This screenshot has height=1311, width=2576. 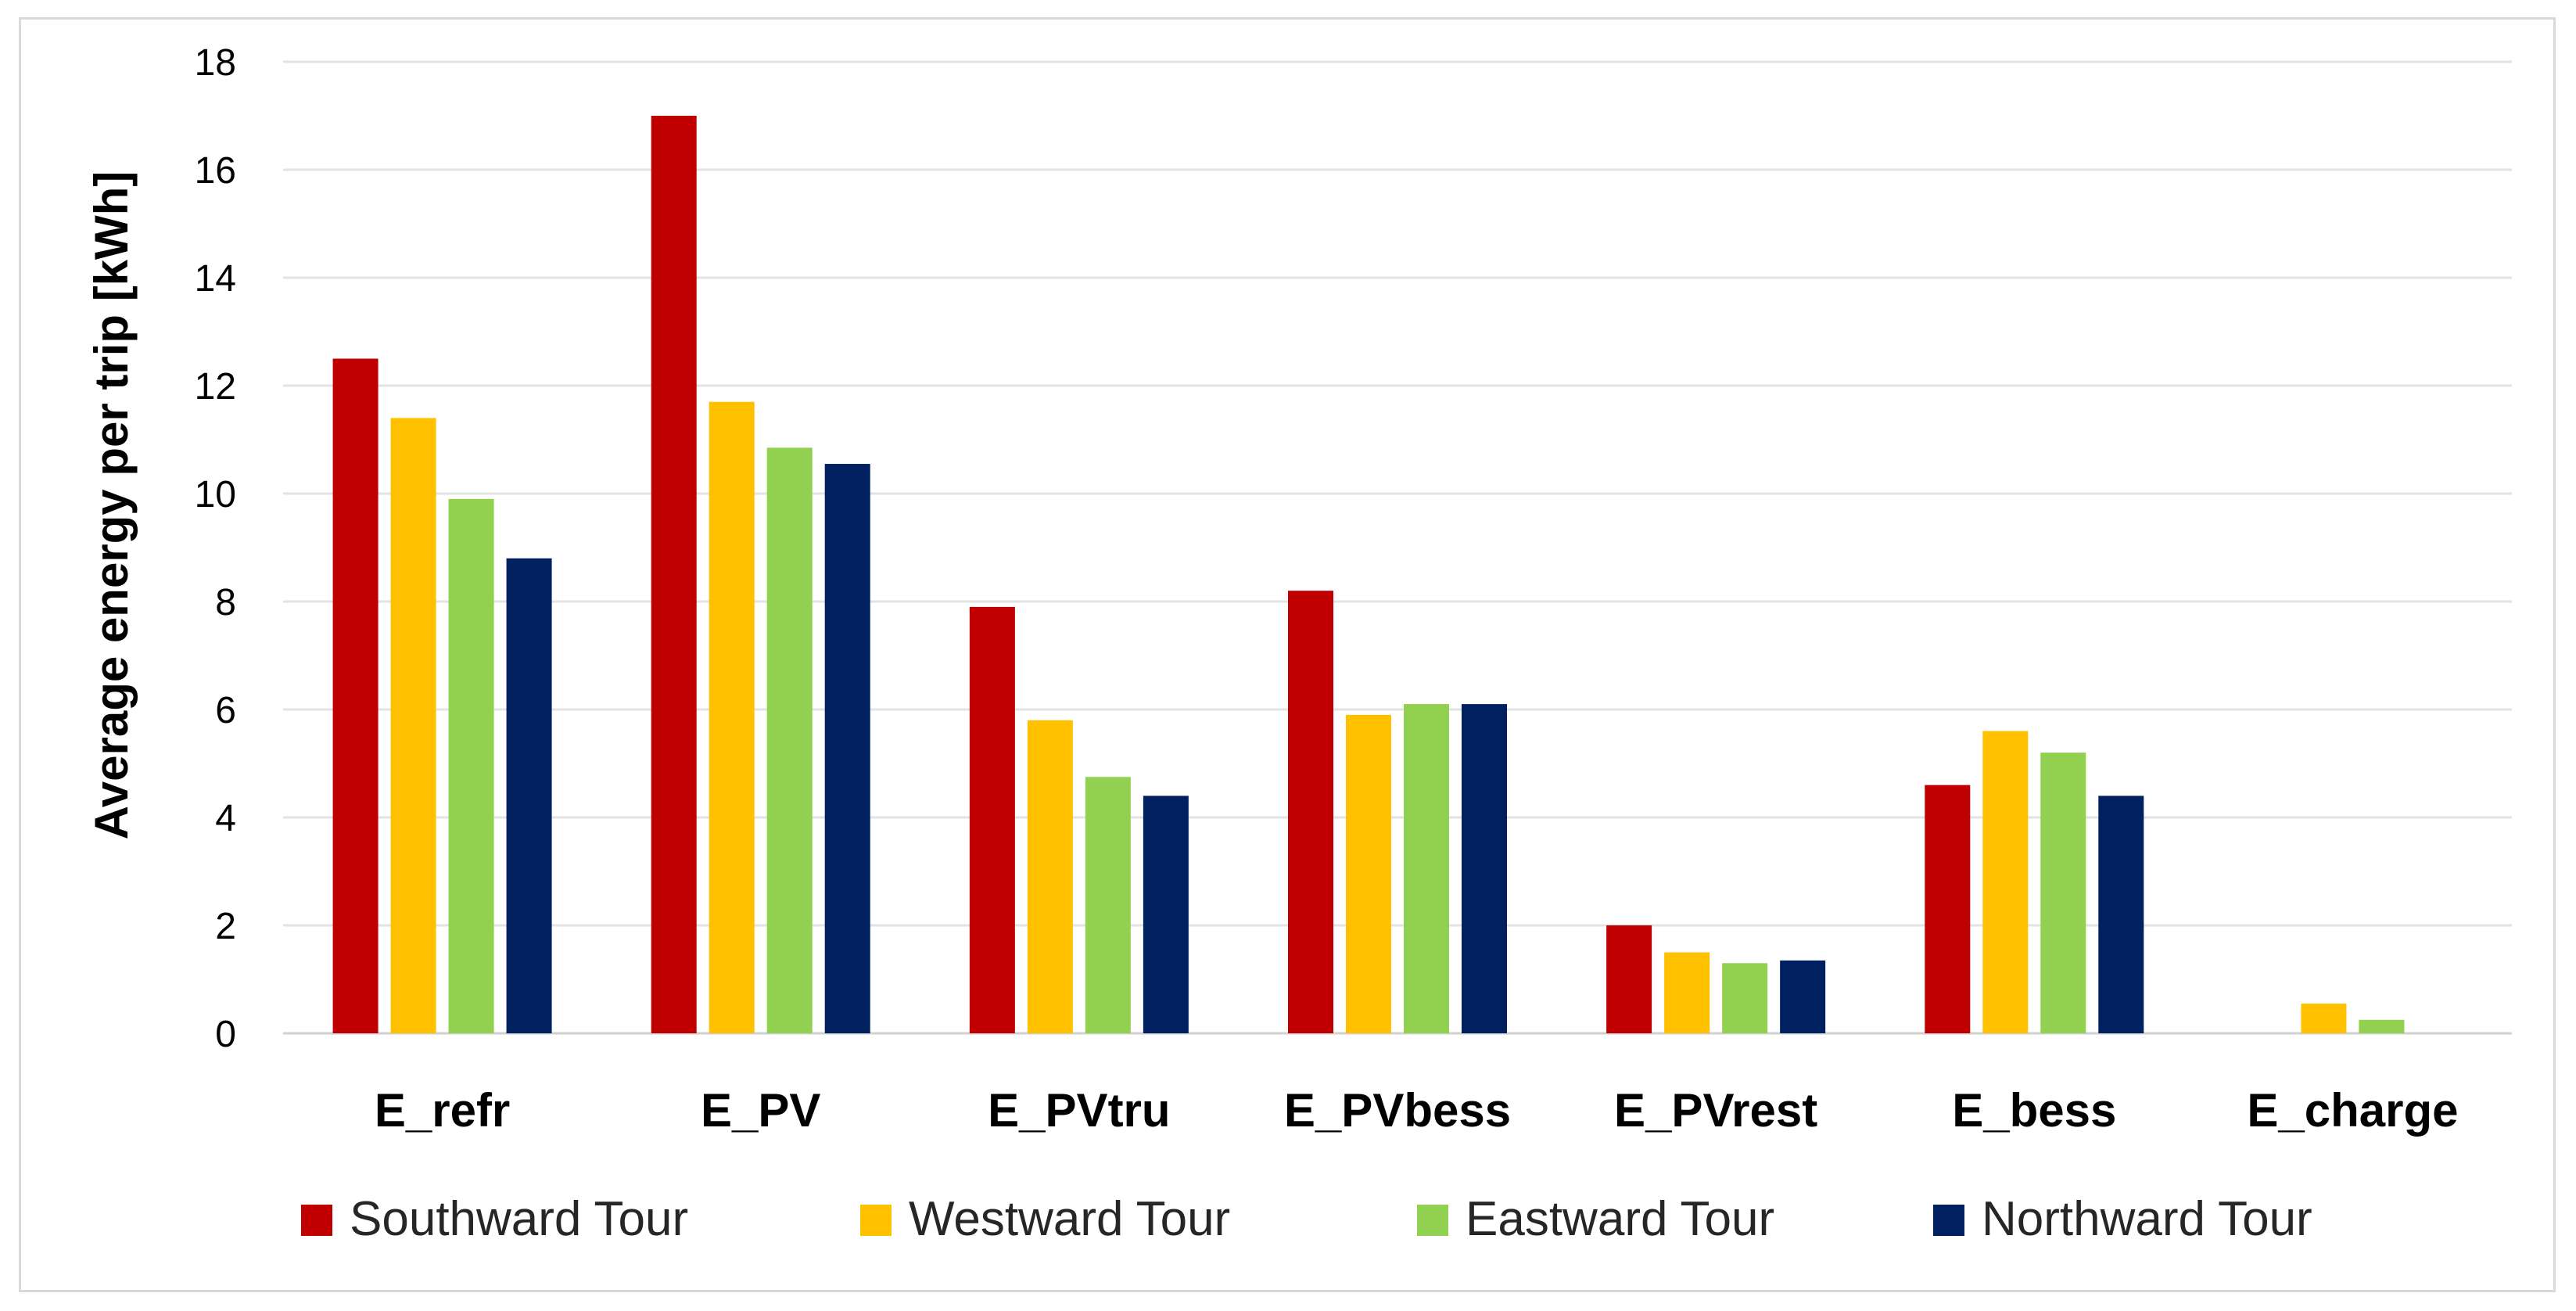 What do you see at coordinates (471, 765) in the screenshot?
I see `bar-eastward-tour-e_refr` at bounding box center [471, 765].